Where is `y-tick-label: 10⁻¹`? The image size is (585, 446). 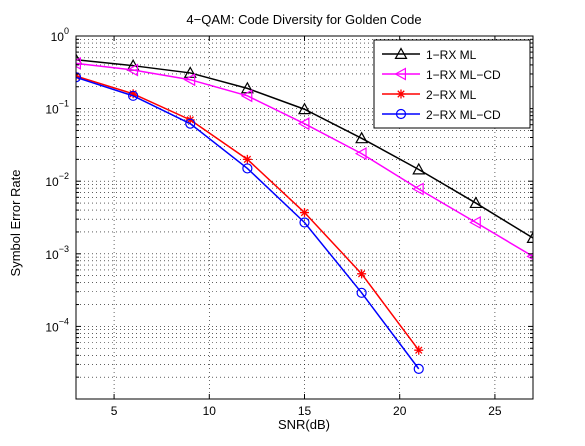
y-tick-label: 10⁻¹ is located at coordinates (57, 108).